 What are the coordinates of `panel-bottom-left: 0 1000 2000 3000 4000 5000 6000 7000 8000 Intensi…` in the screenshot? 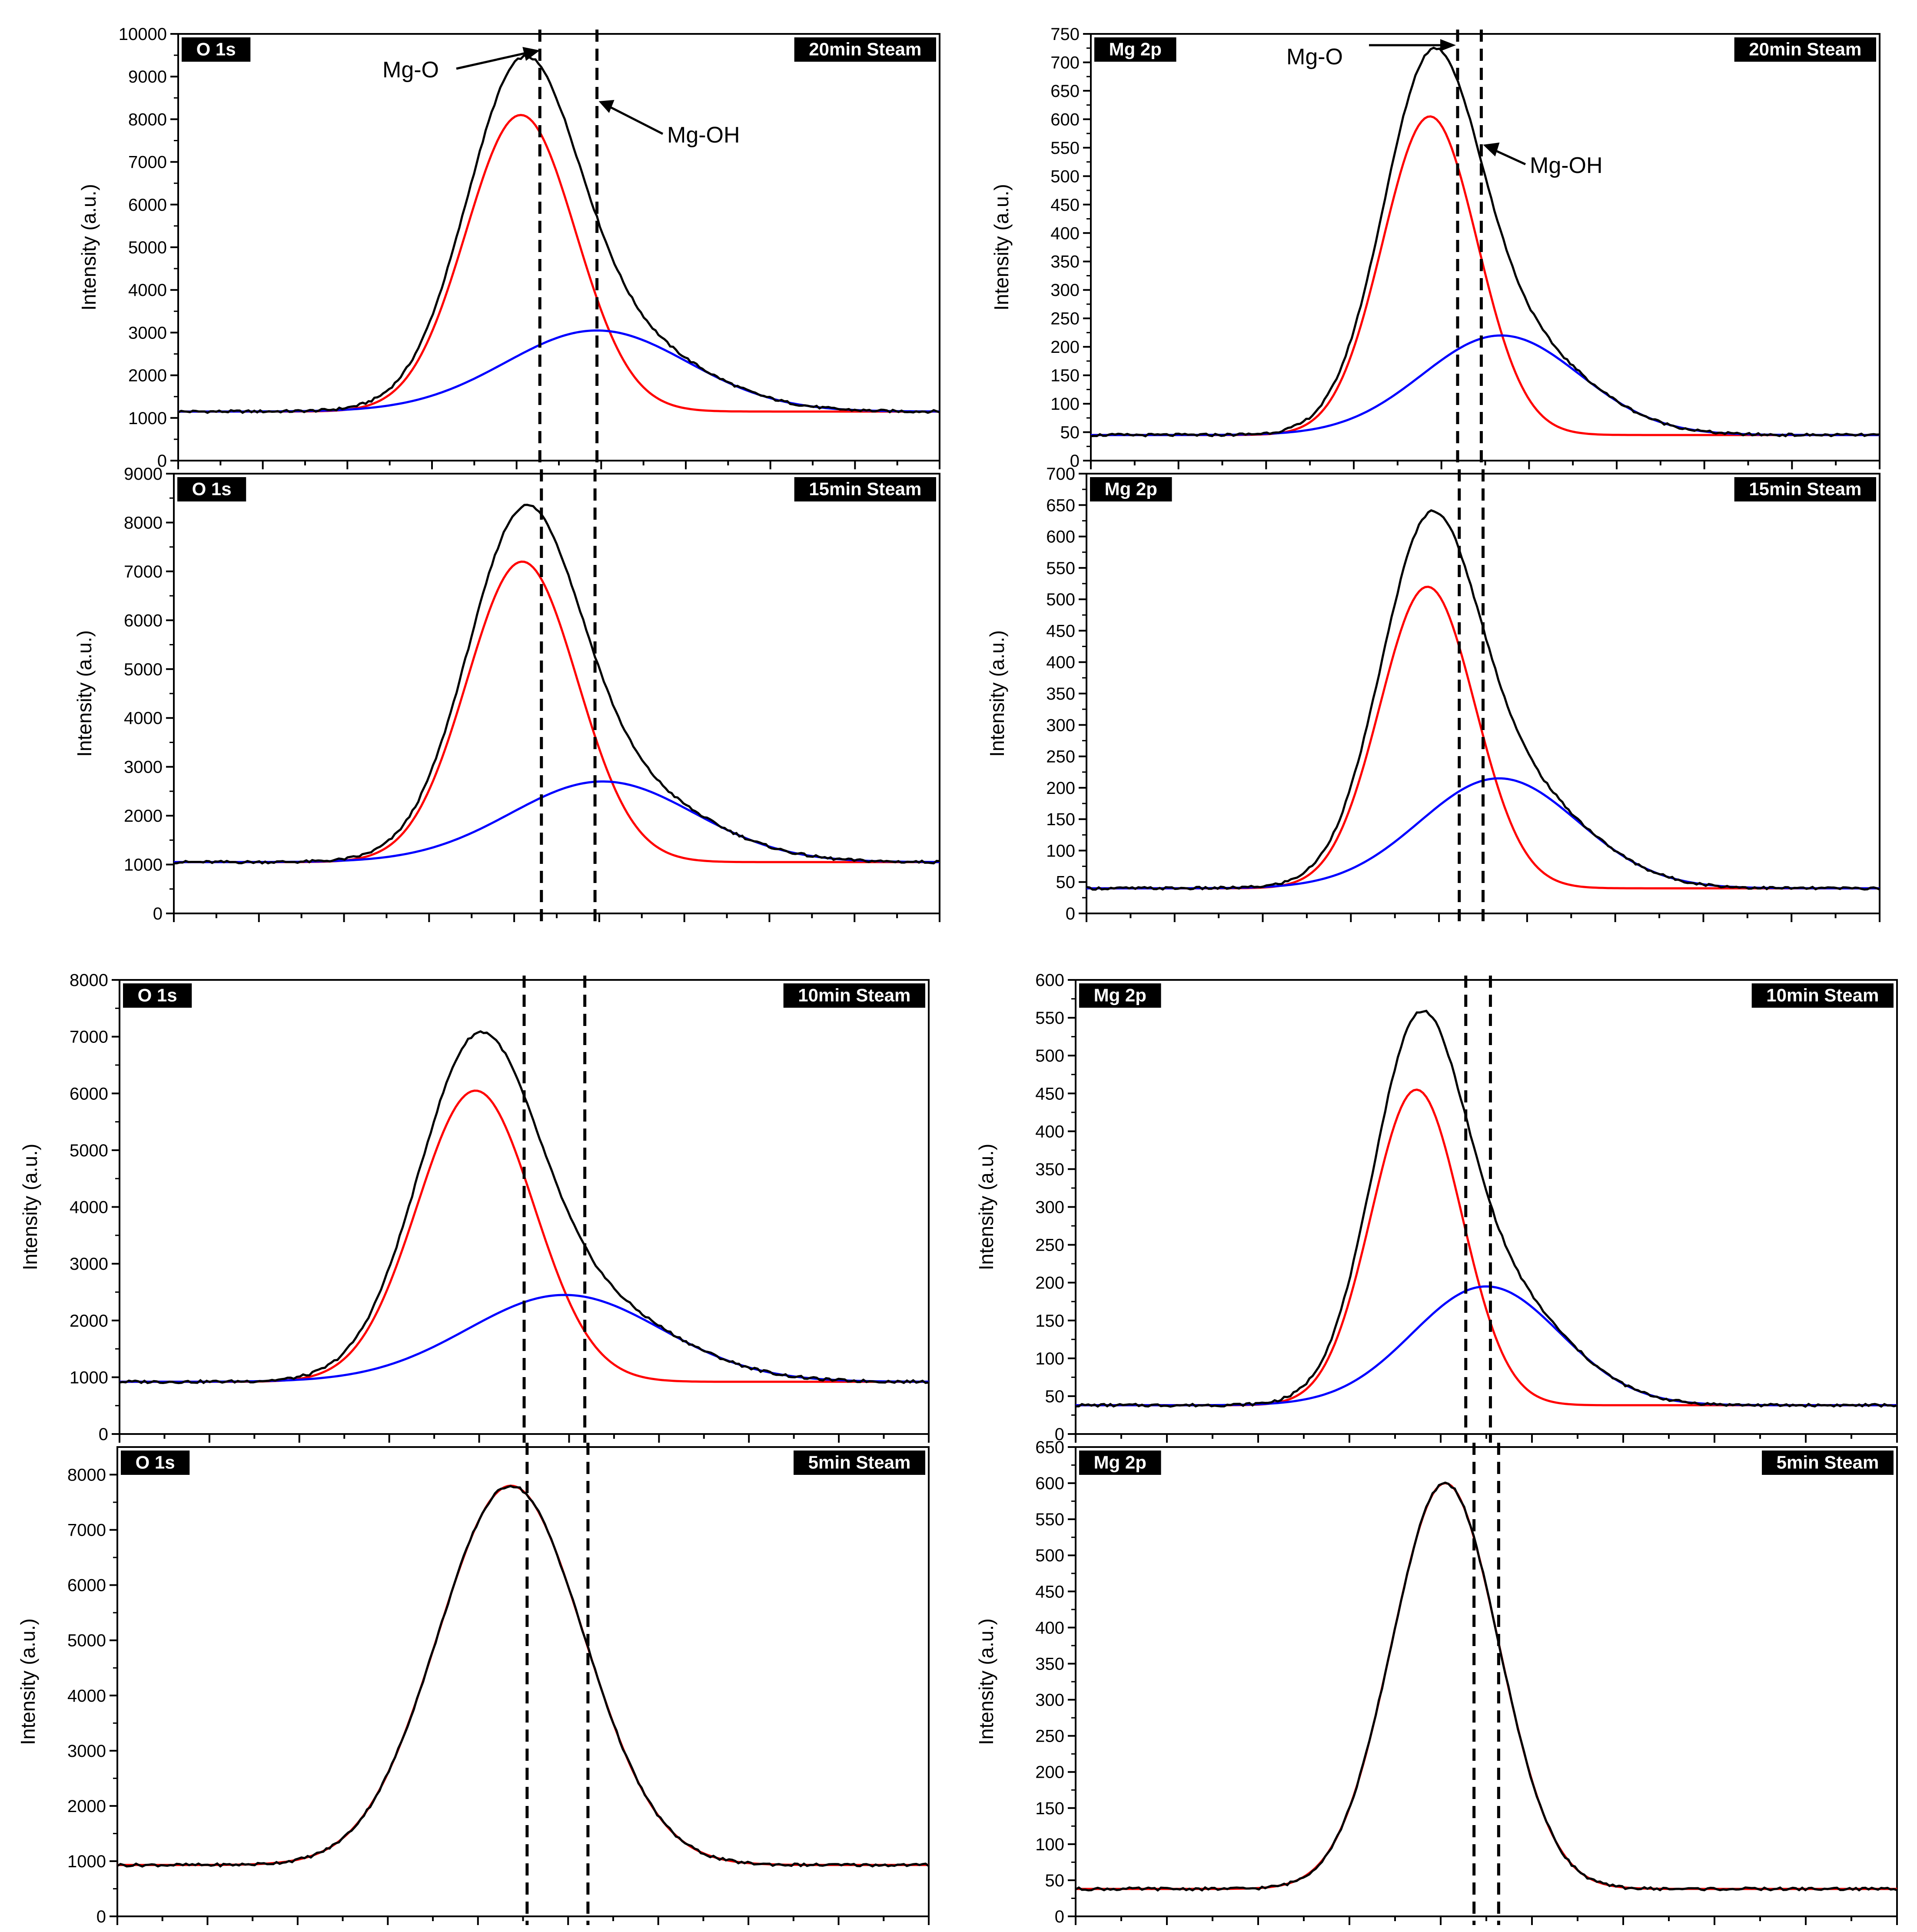 It's located at (473, 1684).